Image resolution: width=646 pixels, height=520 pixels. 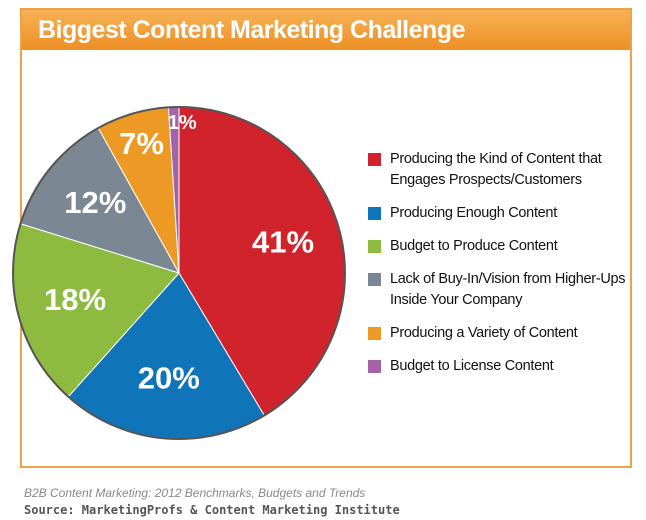 I want to click on legend-item: Budget to Produce Content, so click(x=499, y=246).